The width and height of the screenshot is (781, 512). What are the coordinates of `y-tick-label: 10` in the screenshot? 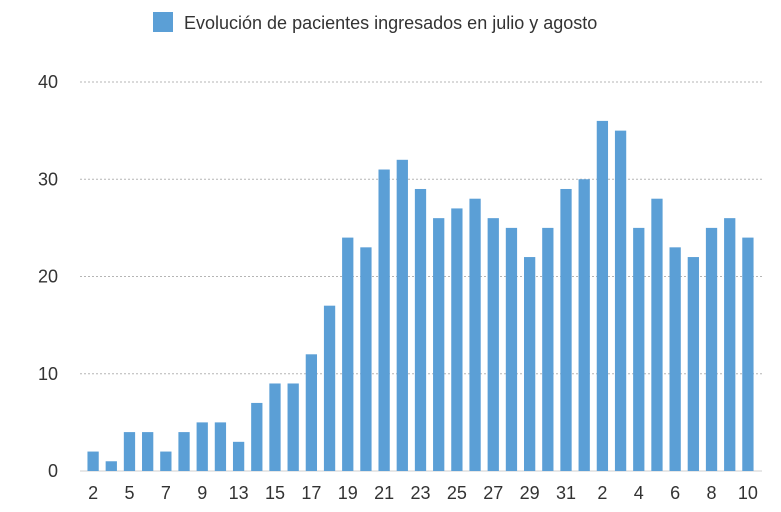 It's located at (48, 374).